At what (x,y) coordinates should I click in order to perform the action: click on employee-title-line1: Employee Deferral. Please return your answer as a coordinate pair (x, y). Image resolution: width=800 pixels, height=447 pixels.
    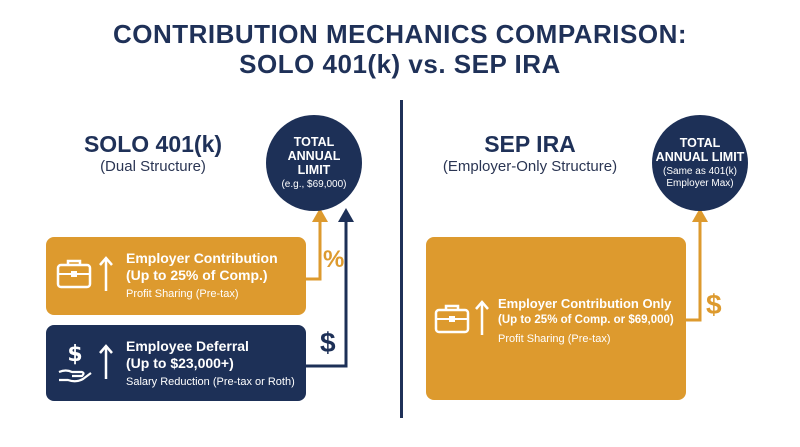
    Looking at the image, I should click on (187, 346).